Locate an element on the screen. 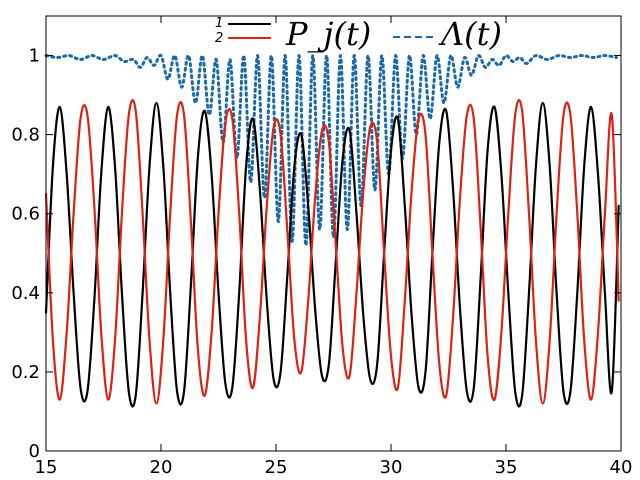  legend-label-2: 2 is located at coordinates (219, 38).